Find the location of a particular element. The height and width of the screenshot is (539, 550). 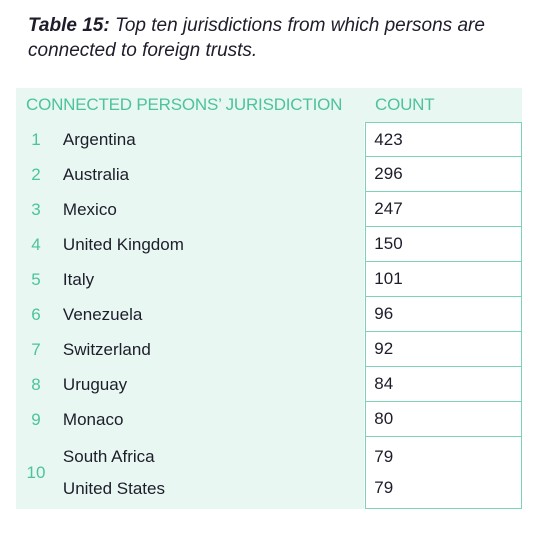

header-count: COUNT is located at coordinates (405, 104).